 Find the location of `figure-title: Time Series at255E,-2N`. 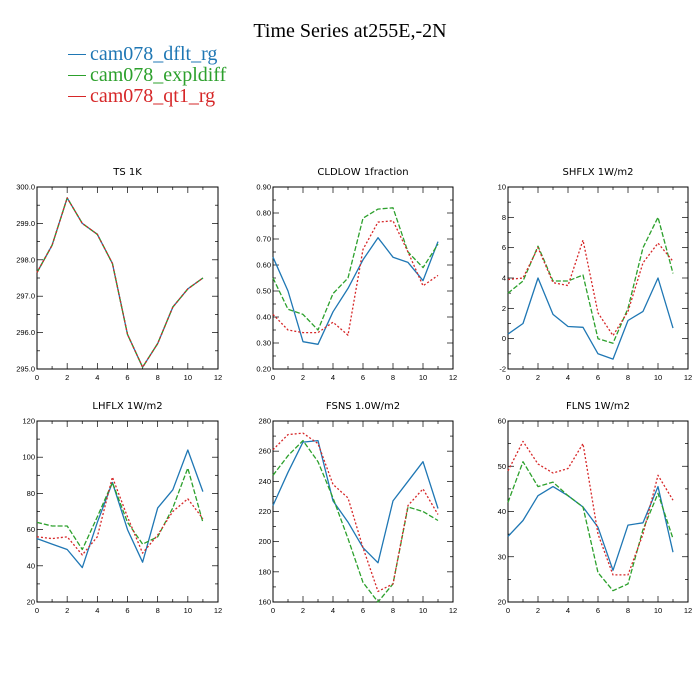

figure-title: Time Series at255E,-2N is located at coordinates (350, 31).